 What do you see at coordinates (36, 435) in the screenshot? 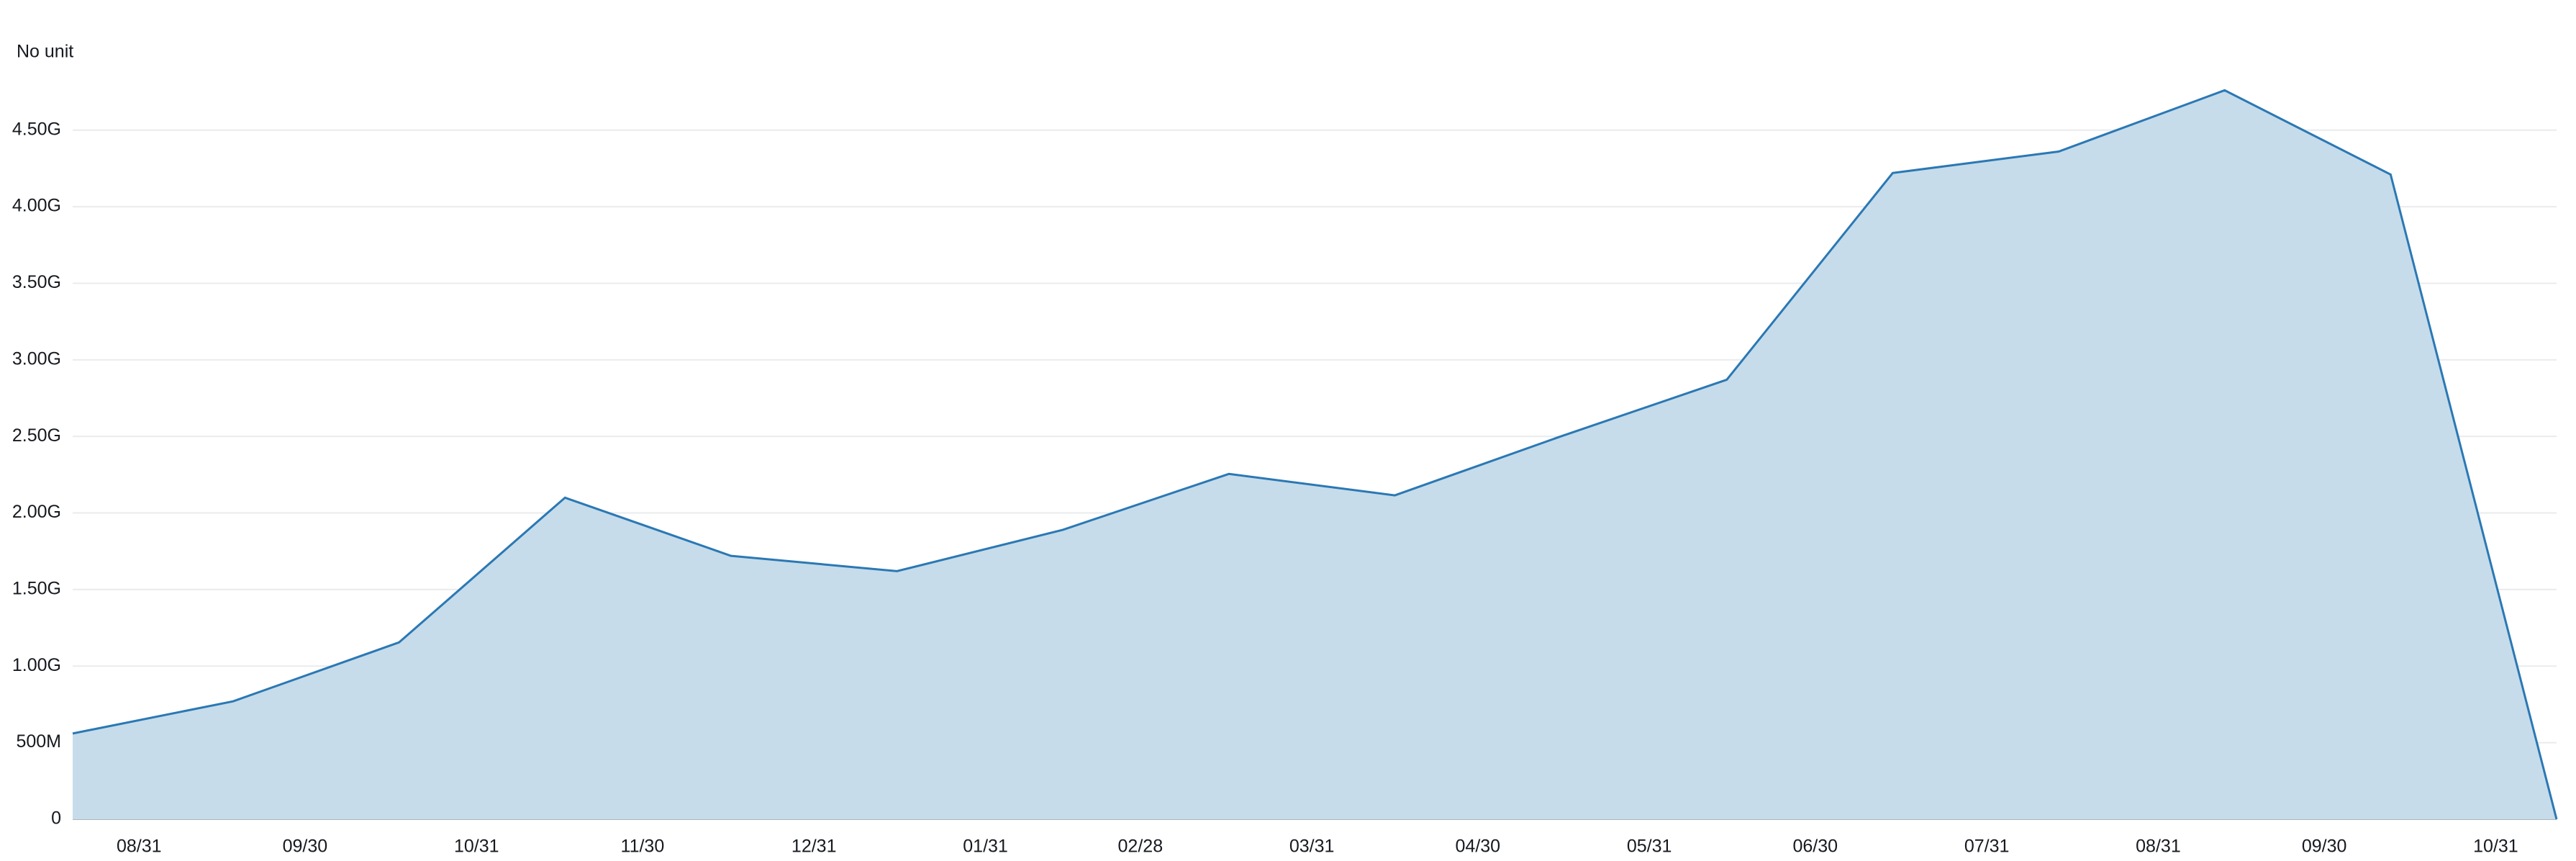
I see `y-tick-label: 2.50G` at bounding box center [36, 435].